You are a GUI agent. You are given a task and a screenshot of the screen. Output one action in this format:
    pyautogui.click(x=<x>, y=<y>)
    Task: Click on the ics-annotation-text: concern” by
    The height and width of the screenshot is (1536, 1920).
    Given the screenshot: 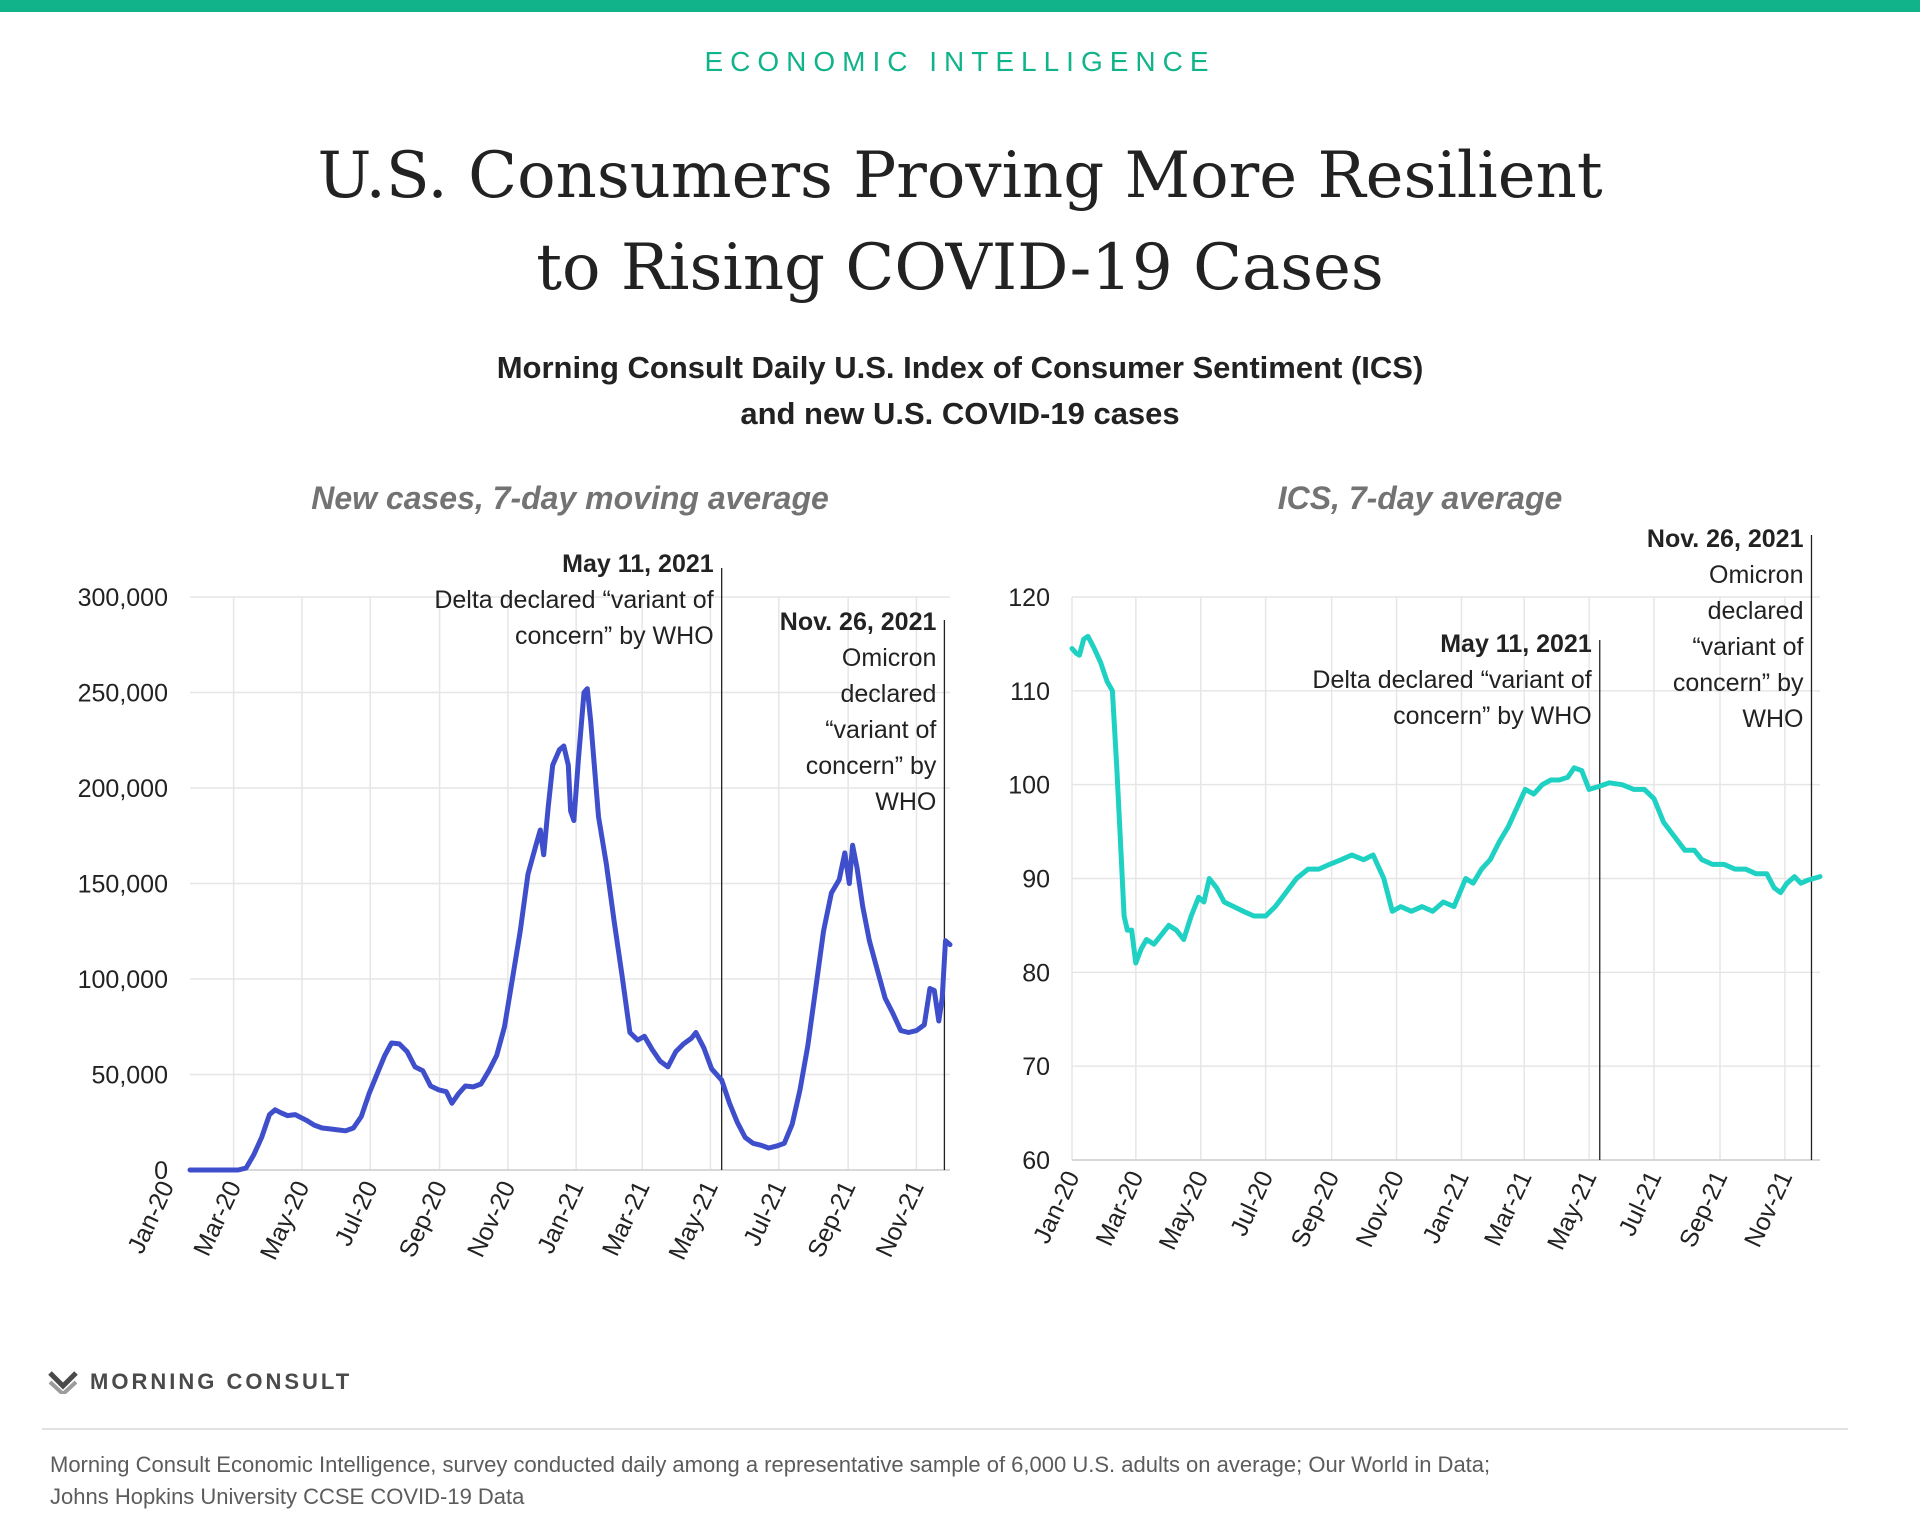 What is the action you would take?
    pyautogui.click(x=1738, y=683)
    